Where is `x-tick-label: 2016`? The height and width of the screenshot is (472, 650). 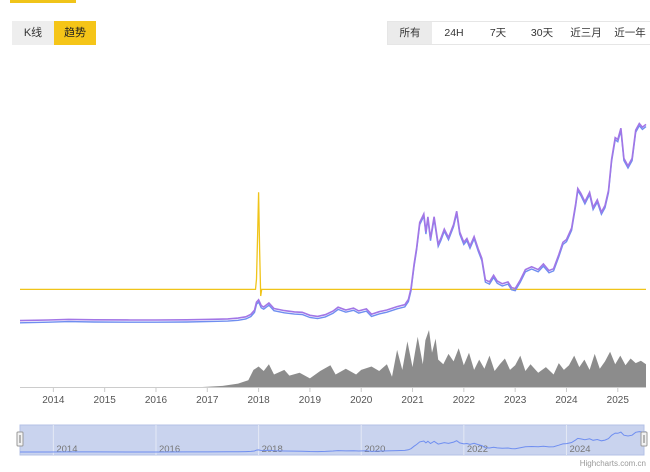
x-tick-label: 2016 is located at coordinates (156, 400).